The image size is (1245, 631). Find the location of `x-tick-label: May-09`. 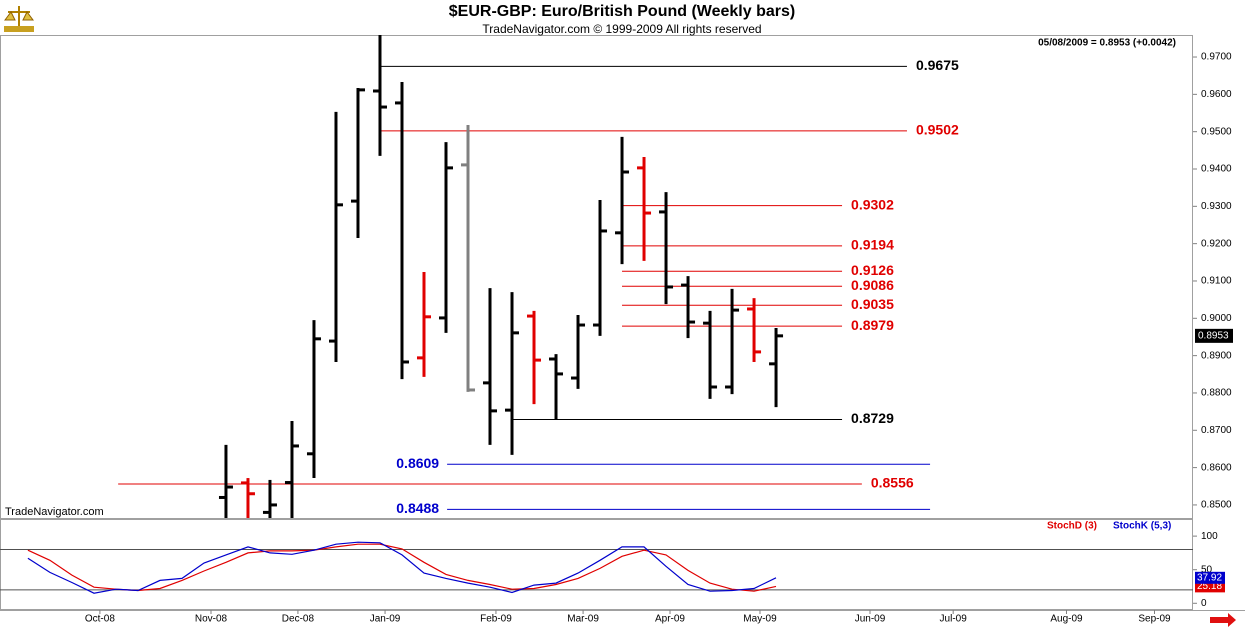

x-tick-label: May-09 is located at coordinates (760, 619).